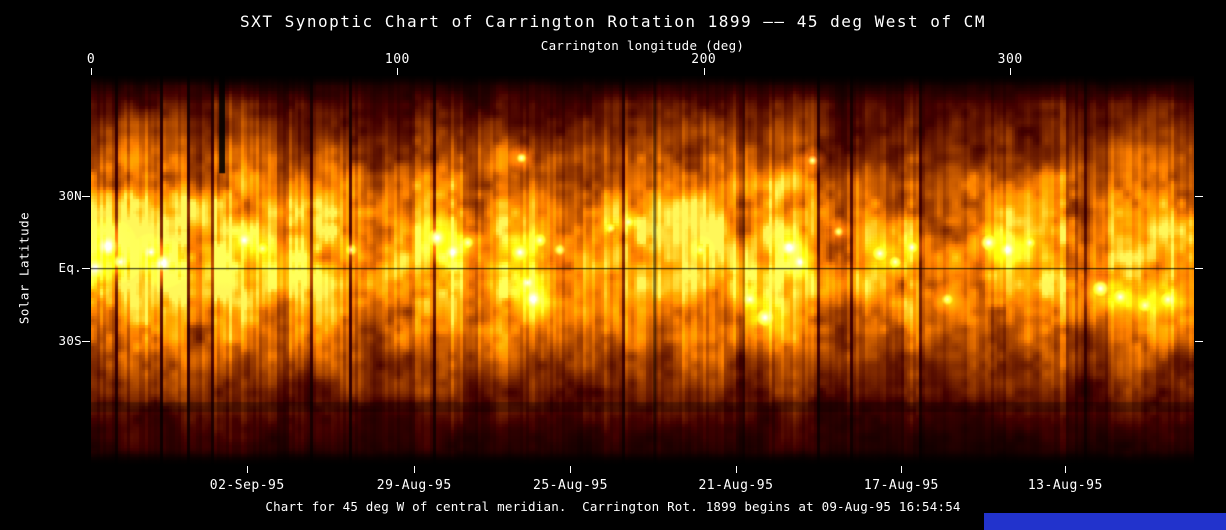 Image resolution: width=1226 pixels, height=530 pixels. Describe the element at coordinates (247, 485) in the screenshot. I see `date-tick-label: 02-Sep-95` at that location.